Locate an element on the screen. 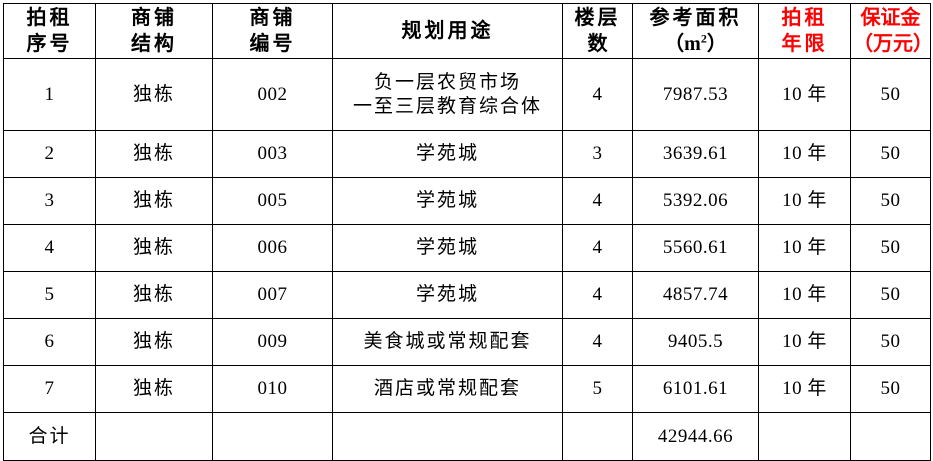 This screenshot has height=461, width=933. column-header-lease-term: 拍租 年限 is located at coordinates (804, 31).